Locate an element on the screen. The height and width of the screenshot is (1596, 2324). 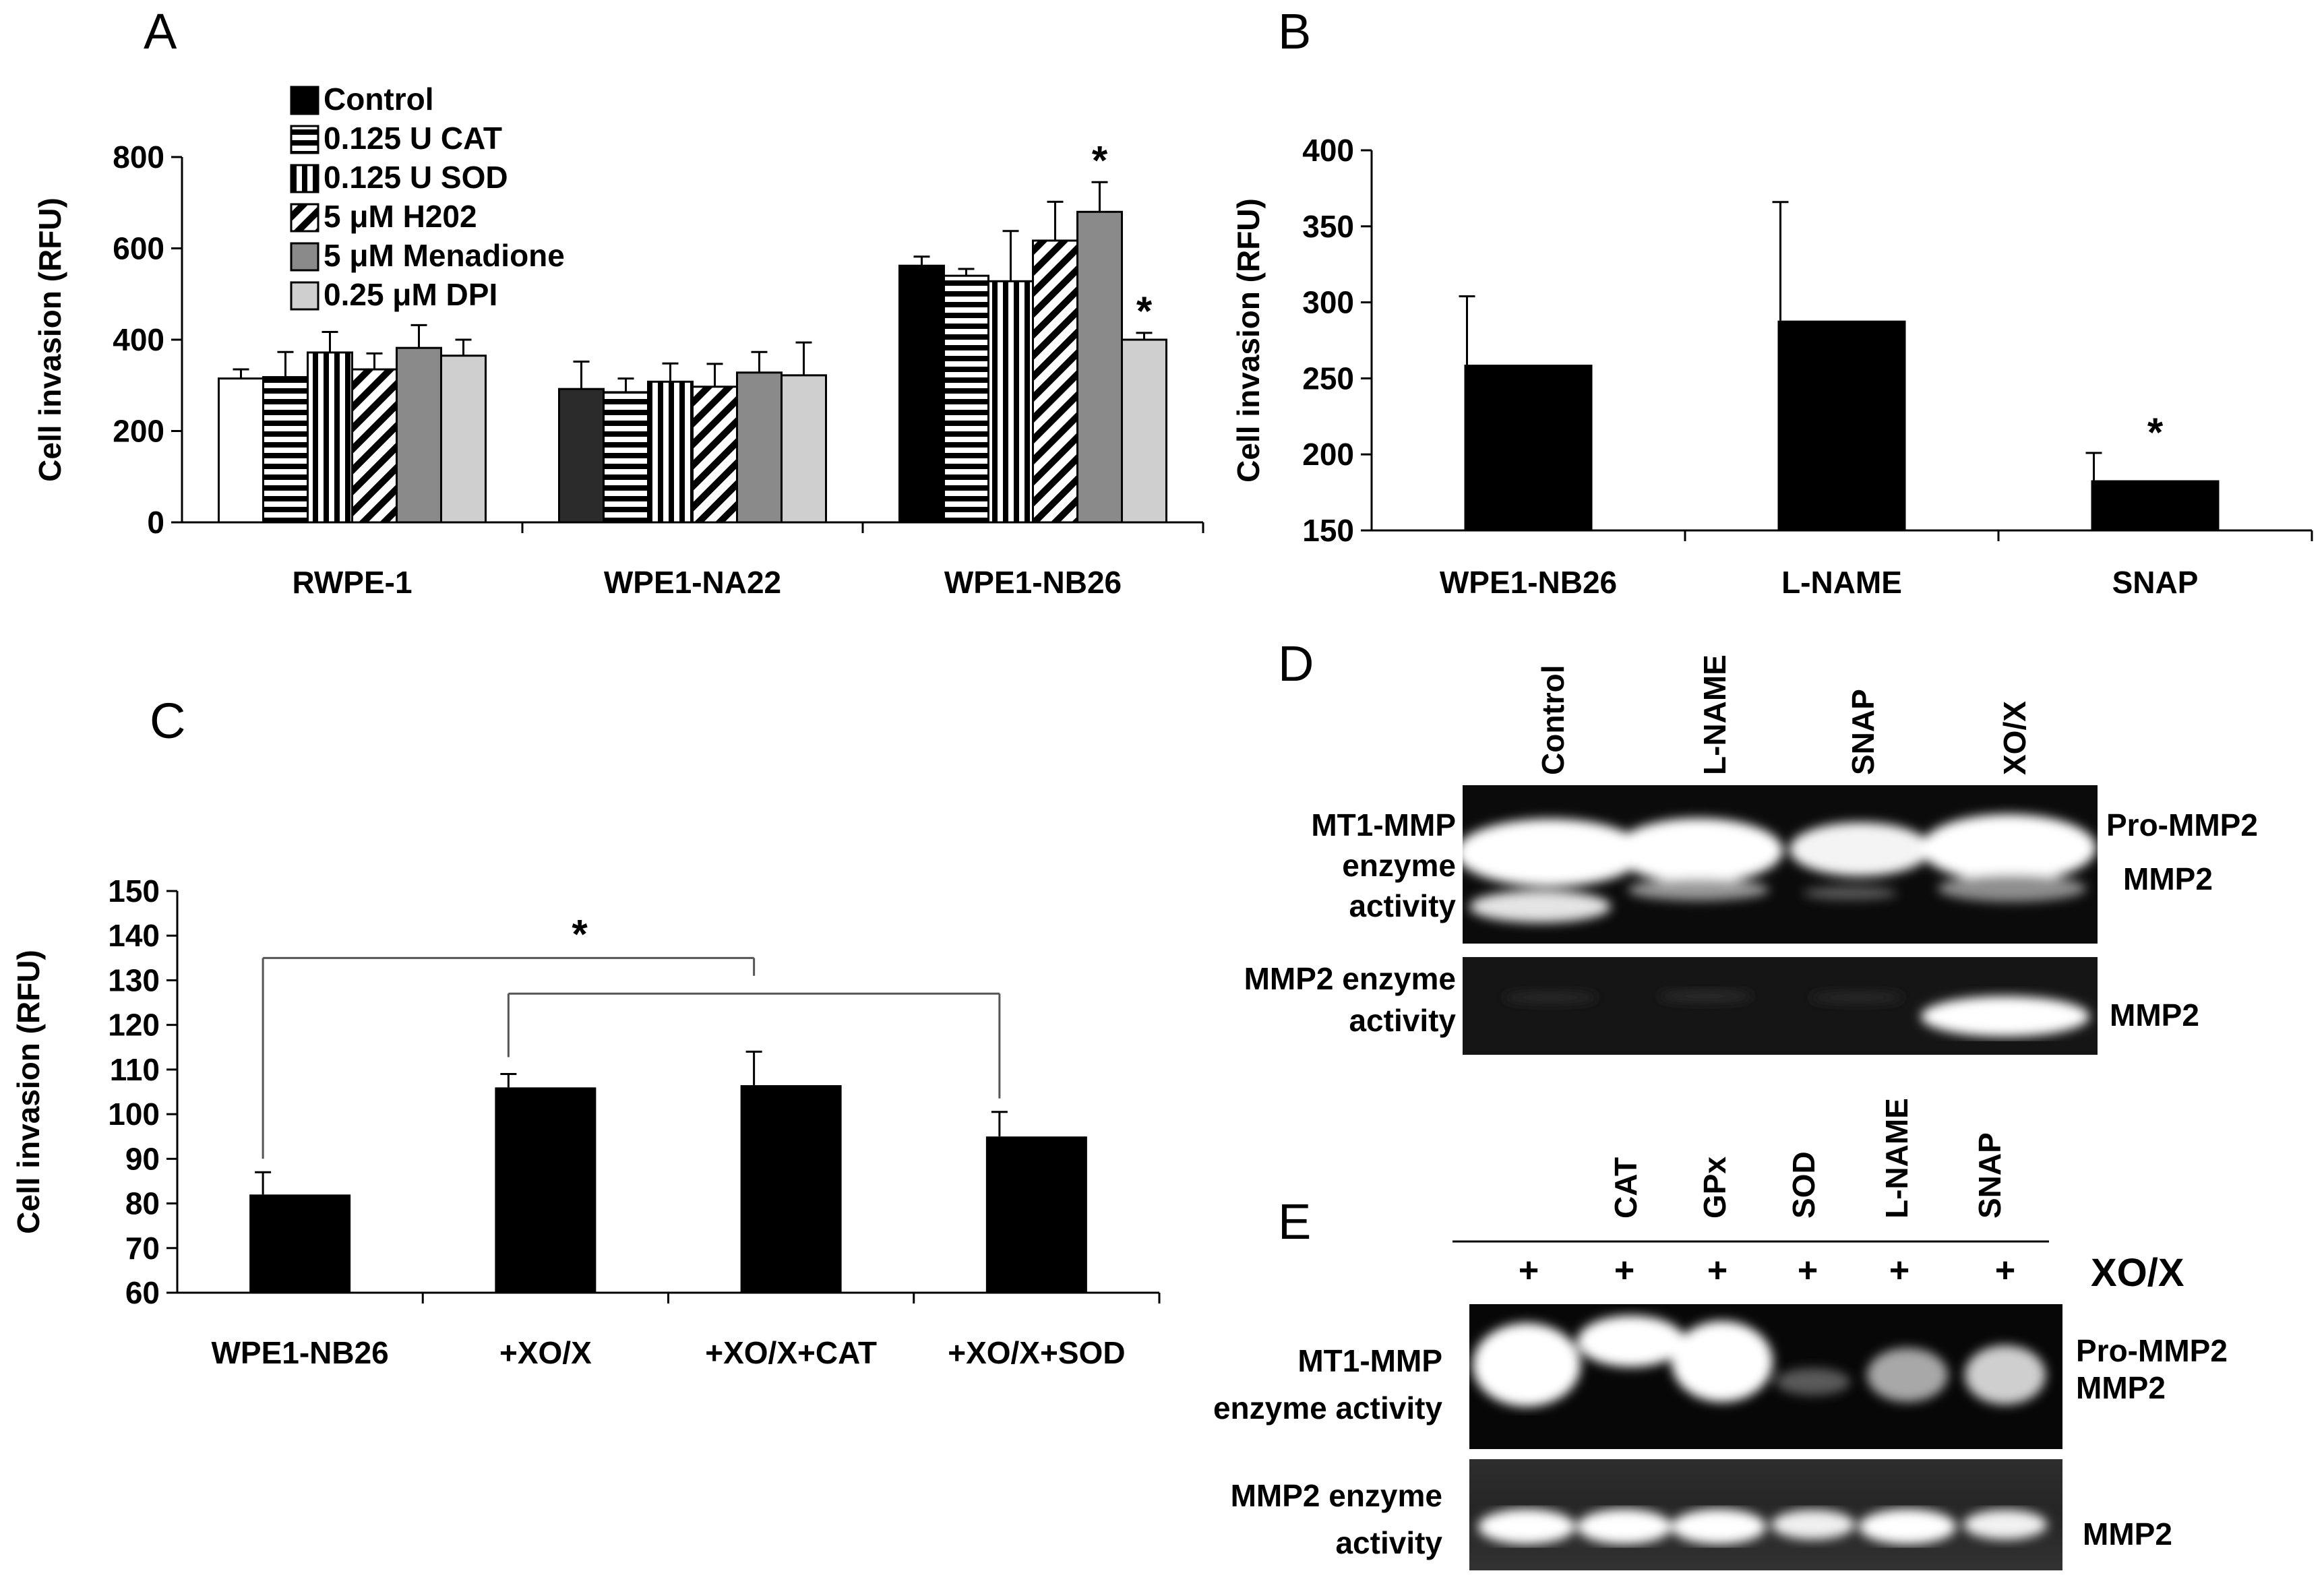
gel-e-row2-left-1: MMP2 enzyme is located at coordinates (1336, 1495).